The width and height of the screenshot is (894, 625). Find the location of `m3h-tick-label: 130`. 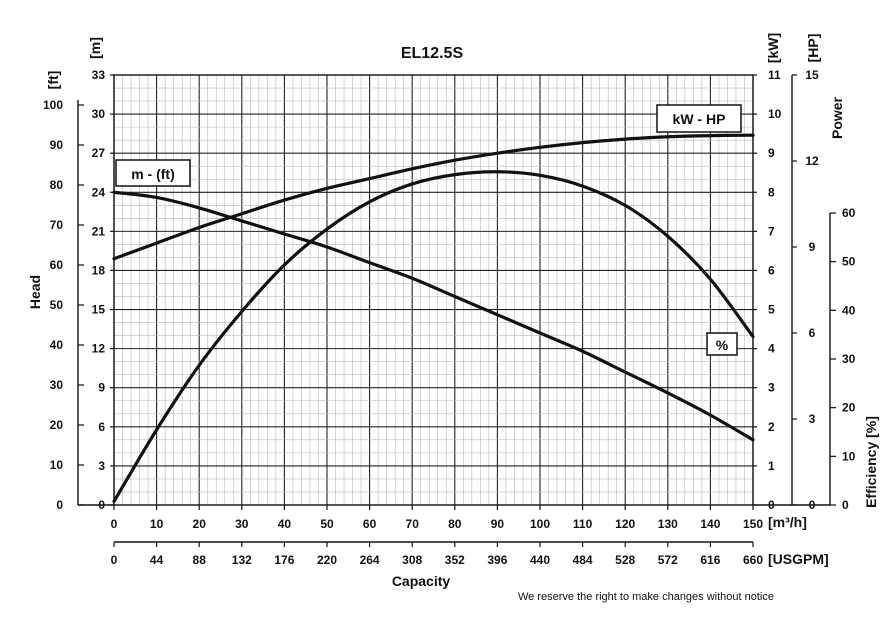

m3h-tick-label: 130 is located at coordinates (668, 524).